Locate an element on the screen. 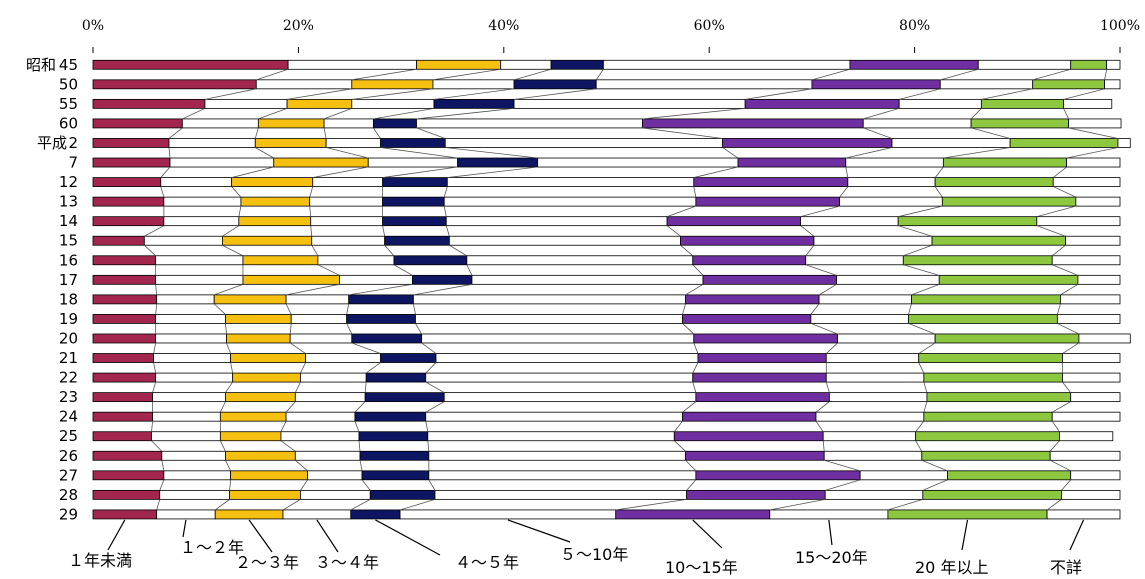 This screenshot has height=579, width=1145. x-tick-label: 100% is located at coordinates (1120, 26).